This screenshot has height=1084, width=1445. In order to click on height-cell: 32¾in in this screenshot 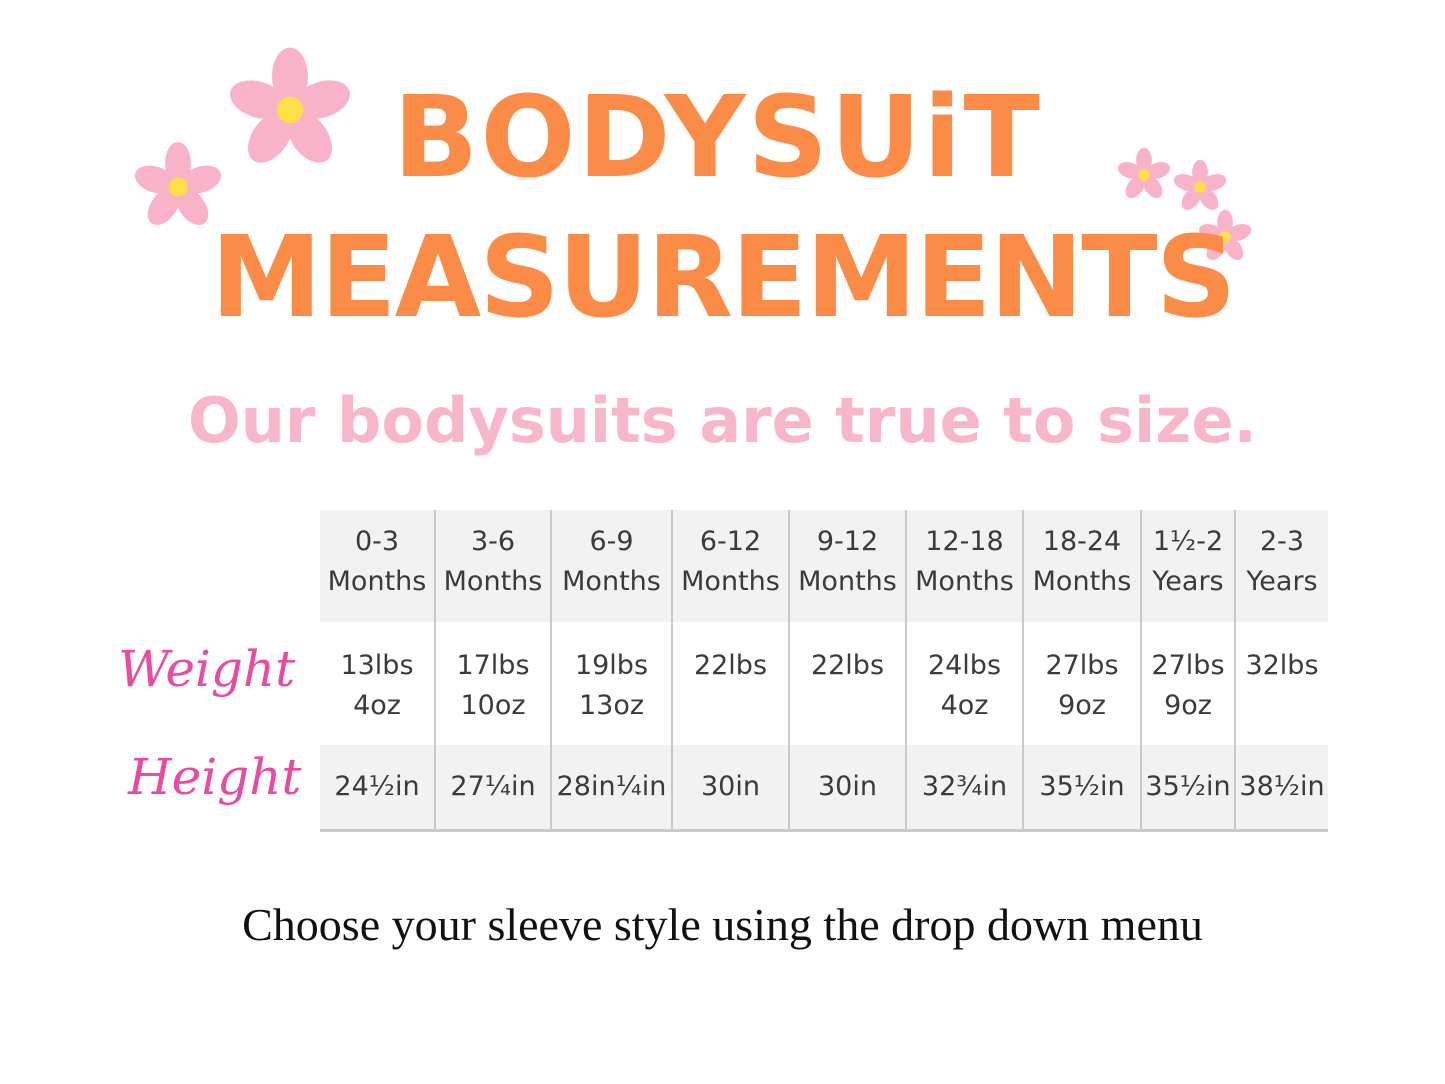, I will do `click(964, 788)`.